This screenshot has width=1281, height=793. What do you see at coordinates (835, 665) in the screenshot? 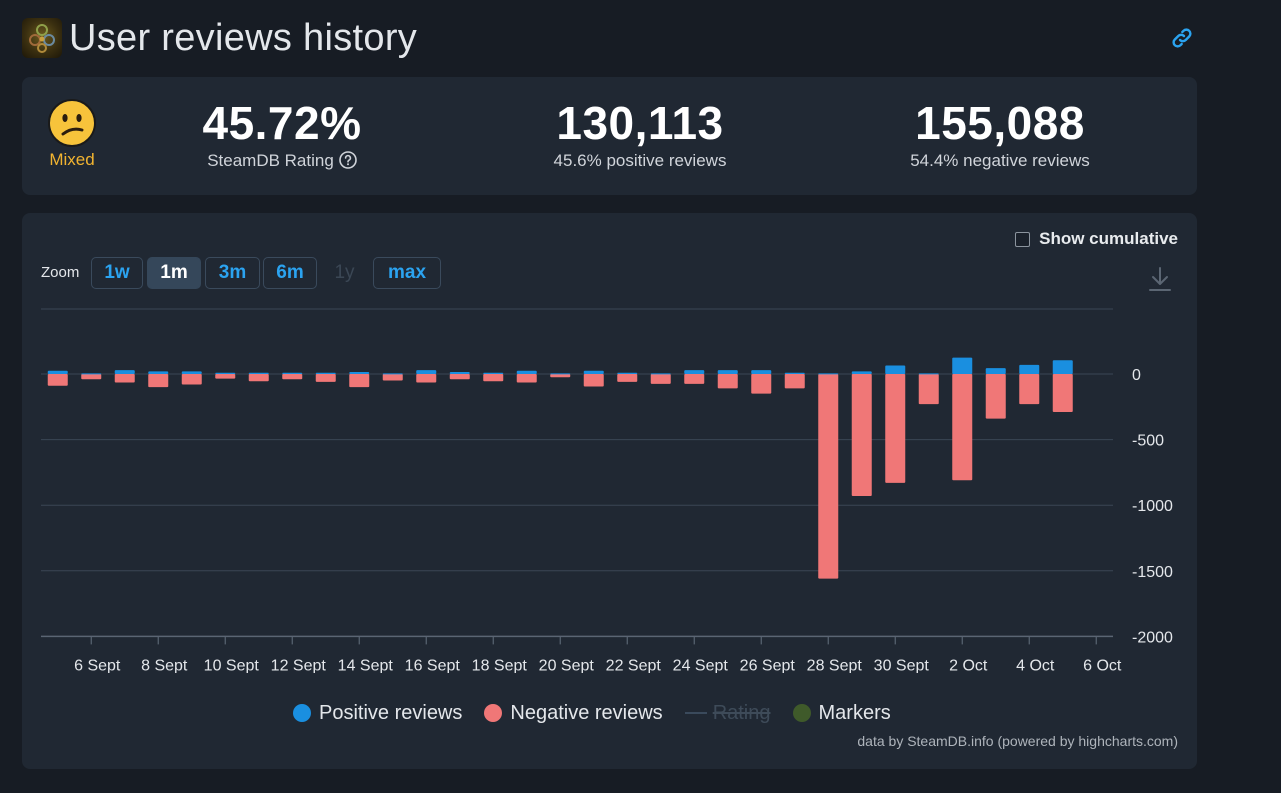
I see `x-tick-label: 28 Sept` at bounding box center [835, 665].